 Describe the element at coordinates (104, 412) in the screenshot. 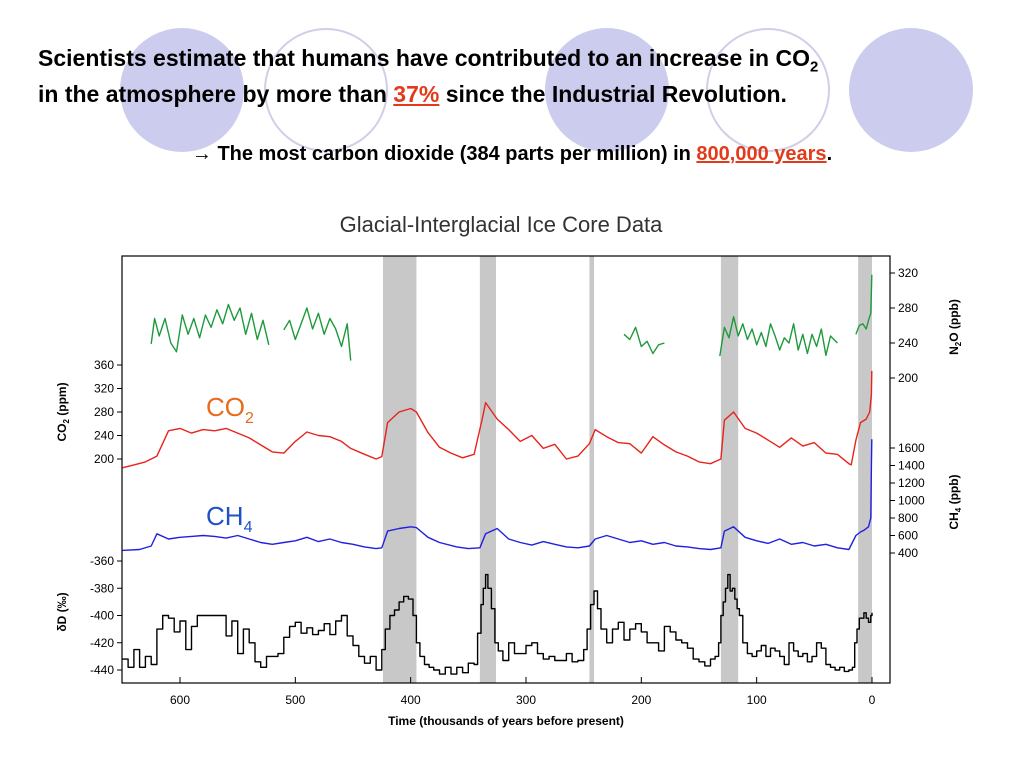

I see `co2-tick-label: 280` at that location.